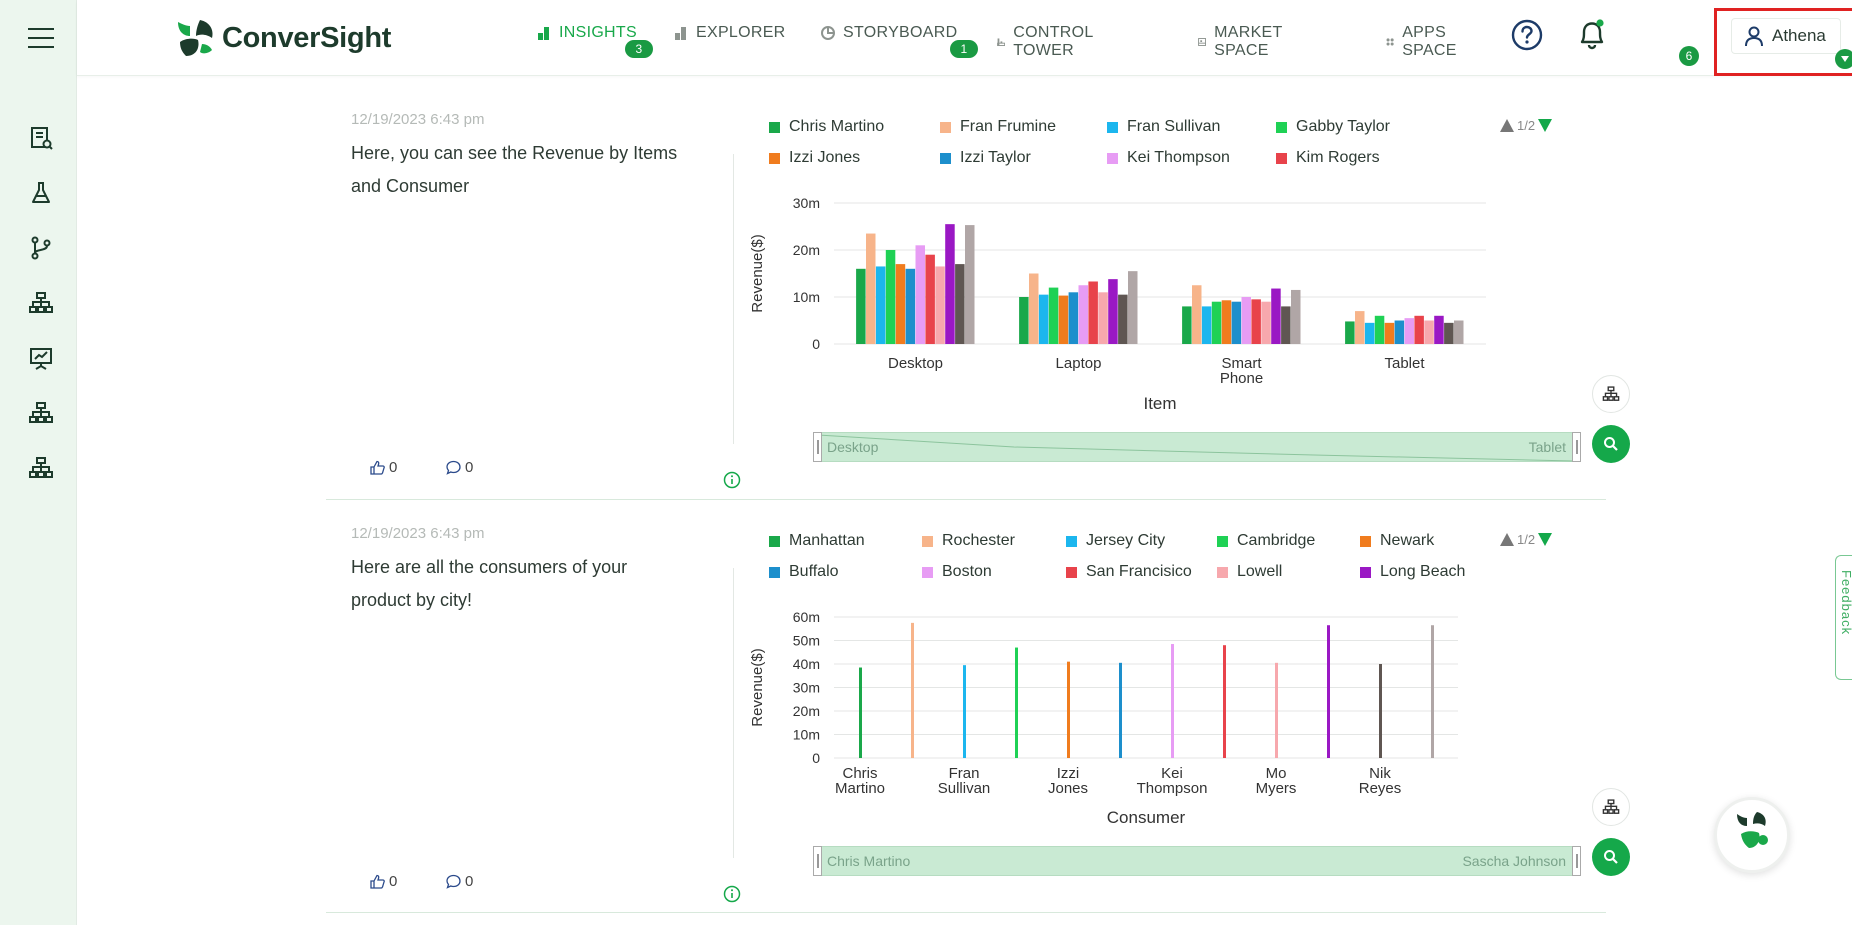  What do you see at coordinates (41, 248) in the screenshot?
I see `sidebar-item-workflow` at bounding box center [41, 248].